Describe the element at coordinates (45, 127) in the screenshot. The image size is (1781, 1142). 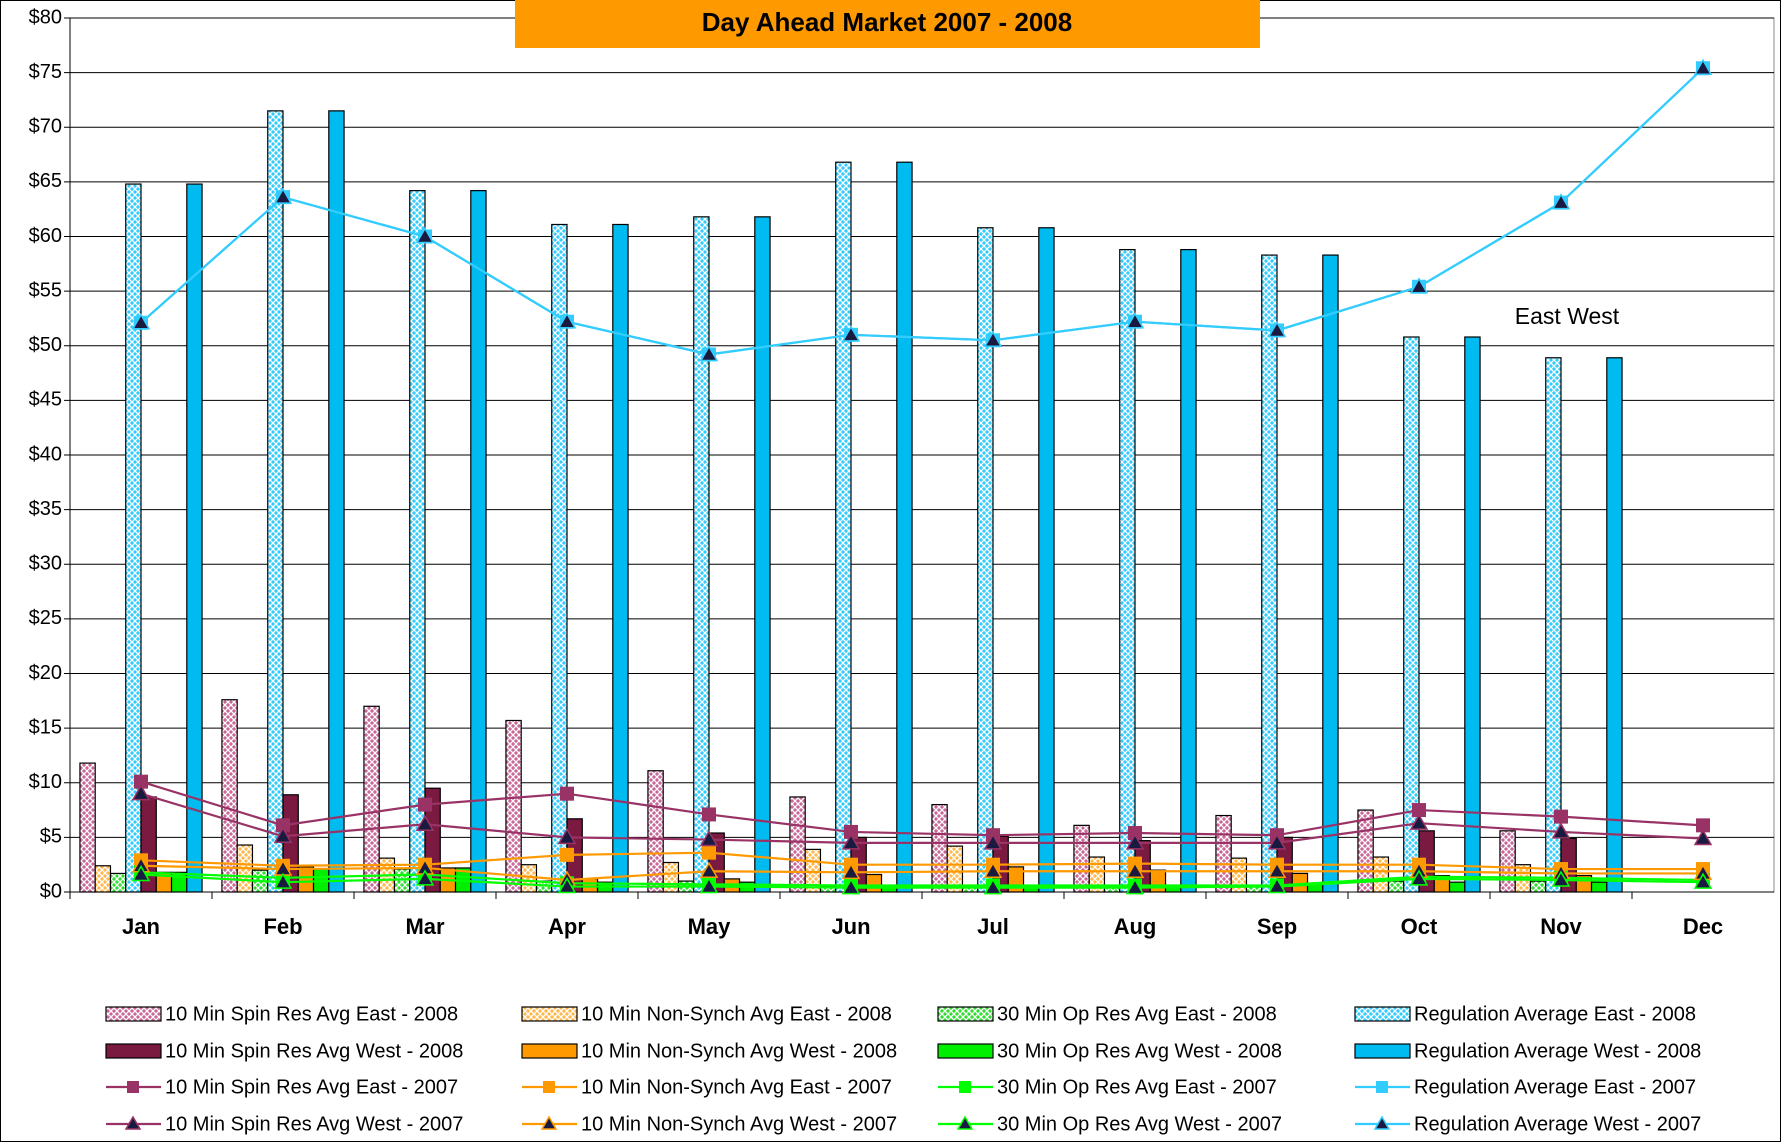
I see `y-tick-label: $70` at that location.